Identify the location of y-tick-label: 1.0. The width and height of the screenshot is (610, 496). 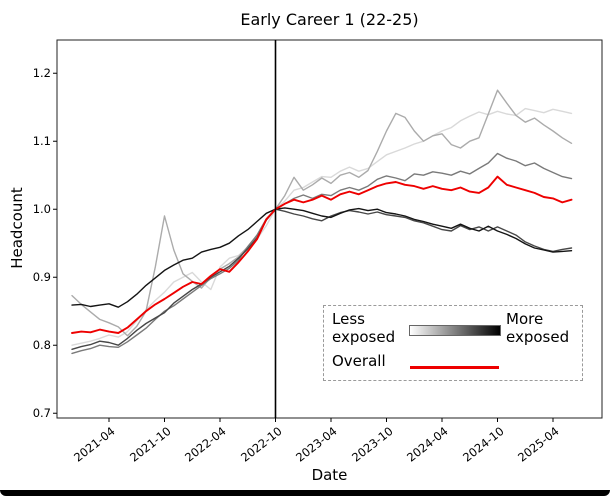
(41, 209).